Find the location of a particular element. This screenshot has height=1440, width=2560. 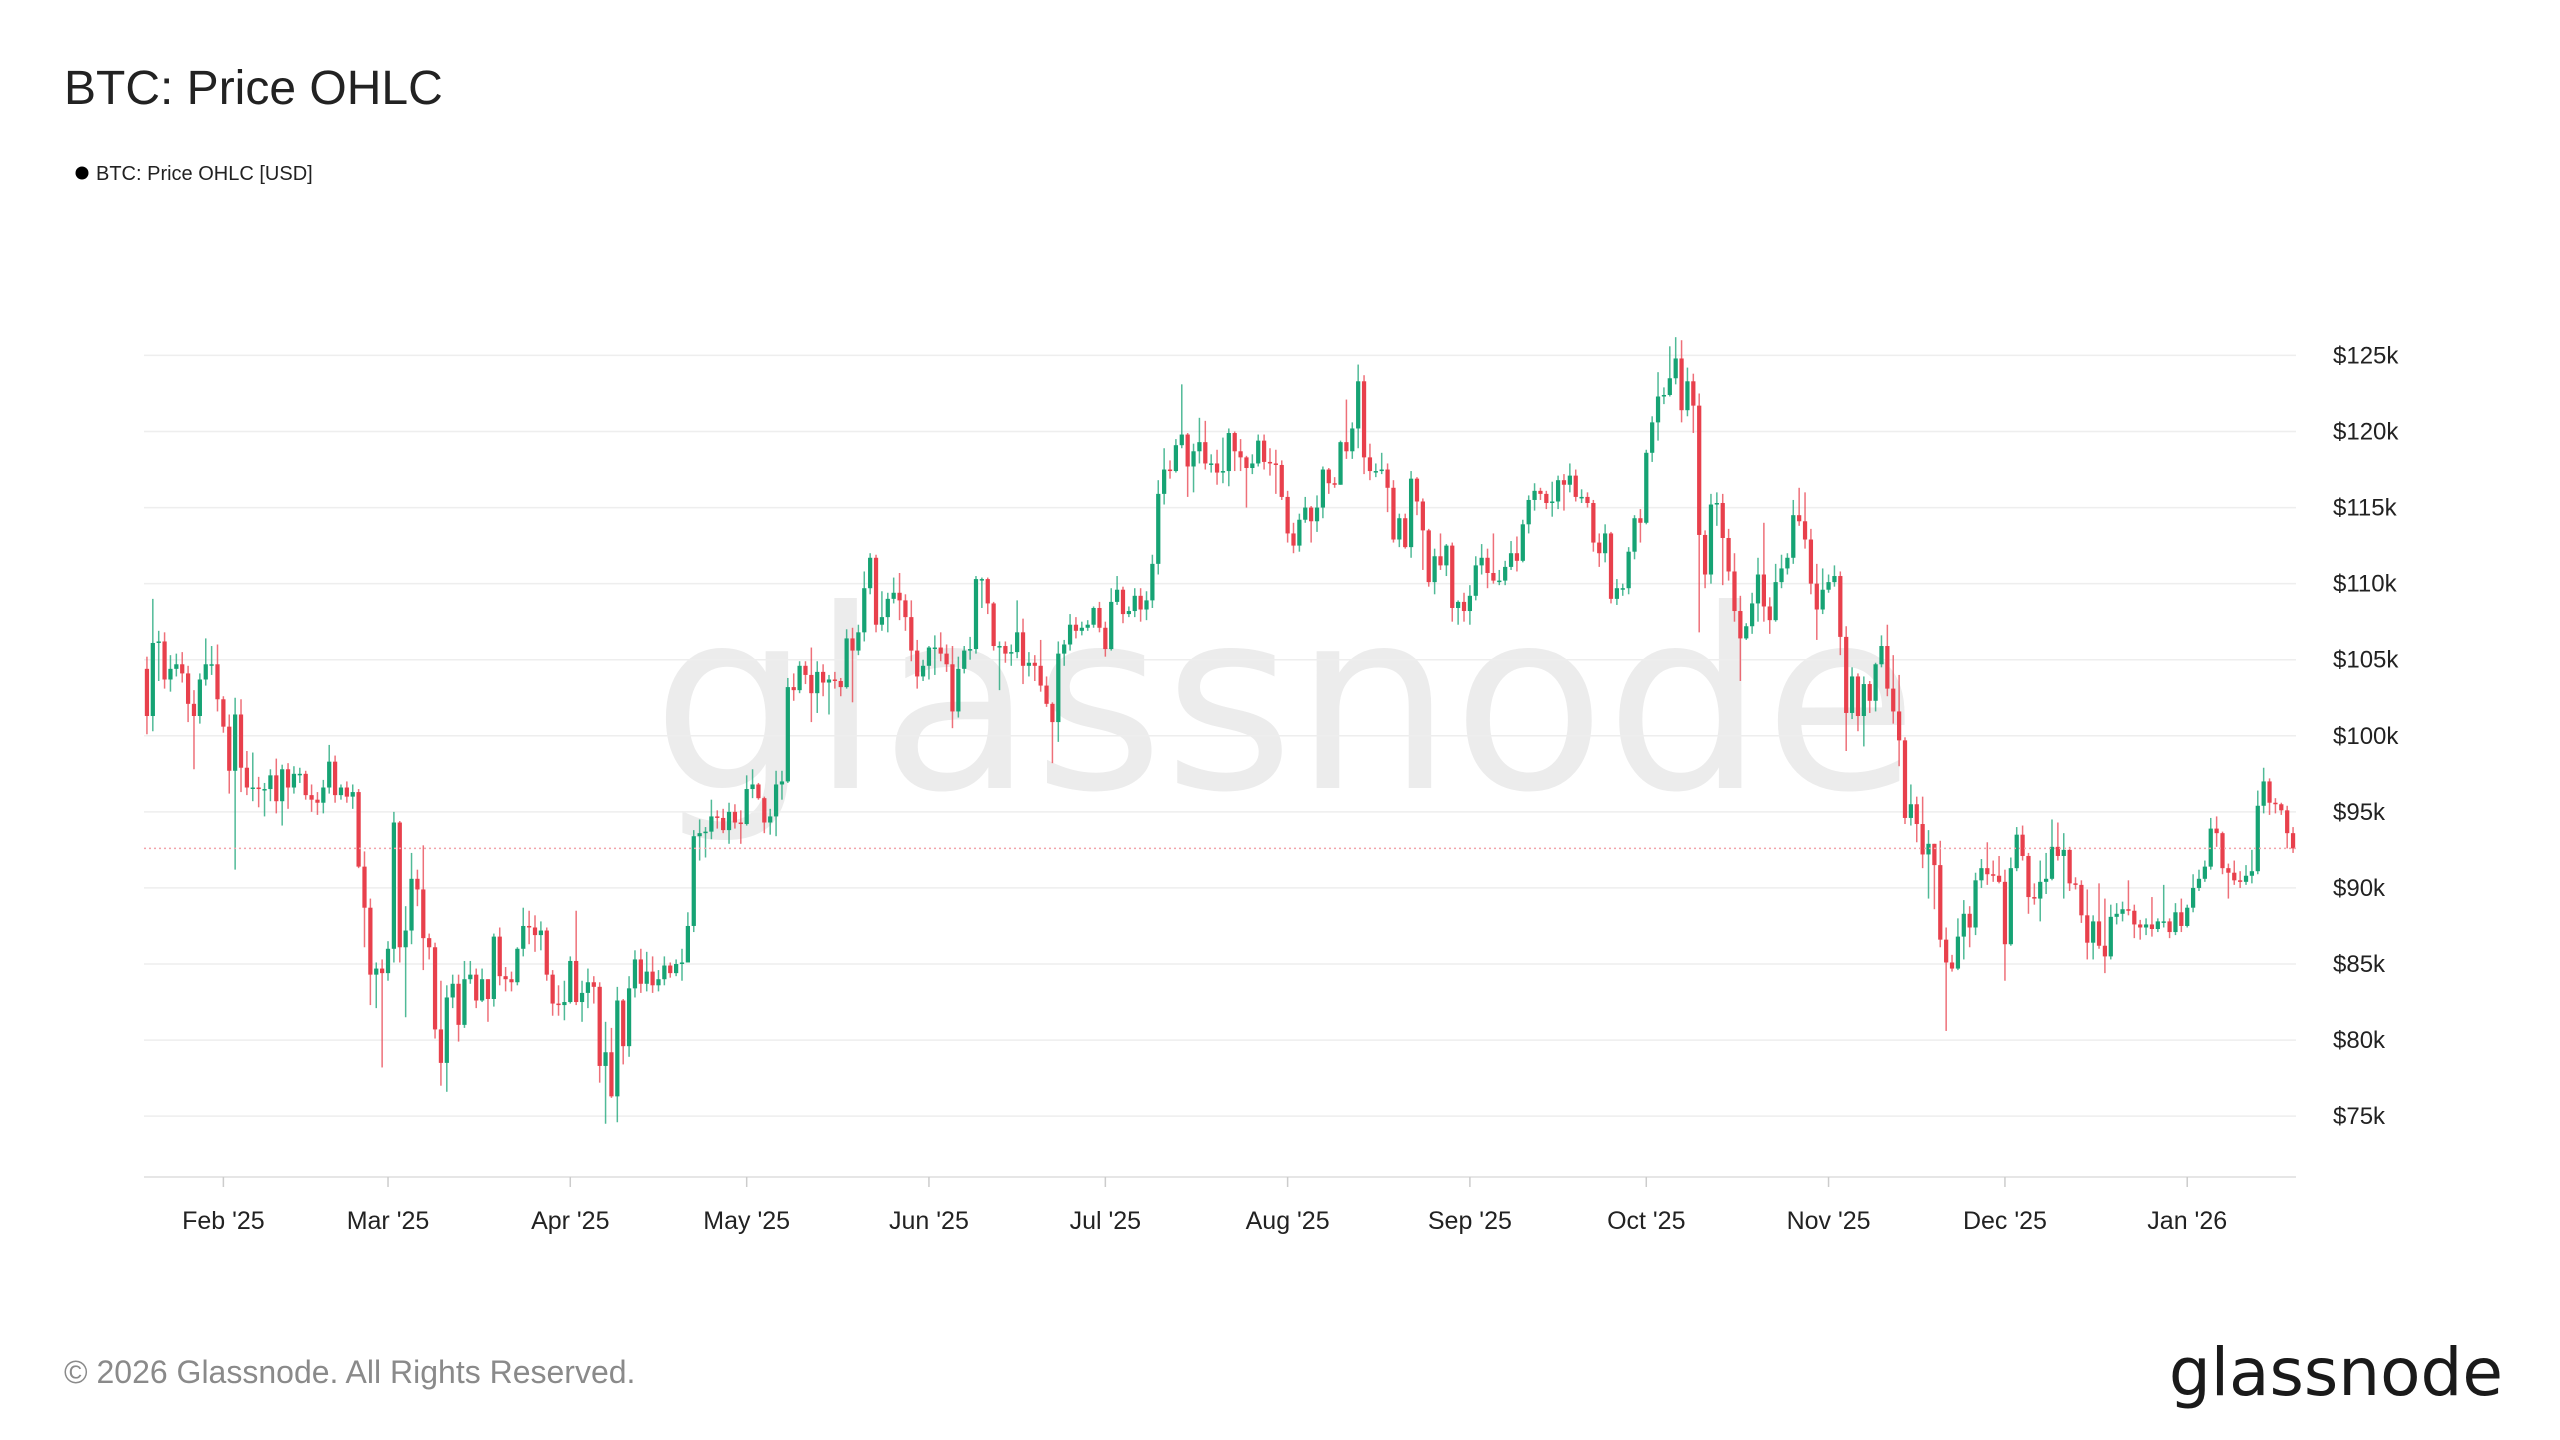

y-tick-label: $115k is located at coordinates (2365, 508).